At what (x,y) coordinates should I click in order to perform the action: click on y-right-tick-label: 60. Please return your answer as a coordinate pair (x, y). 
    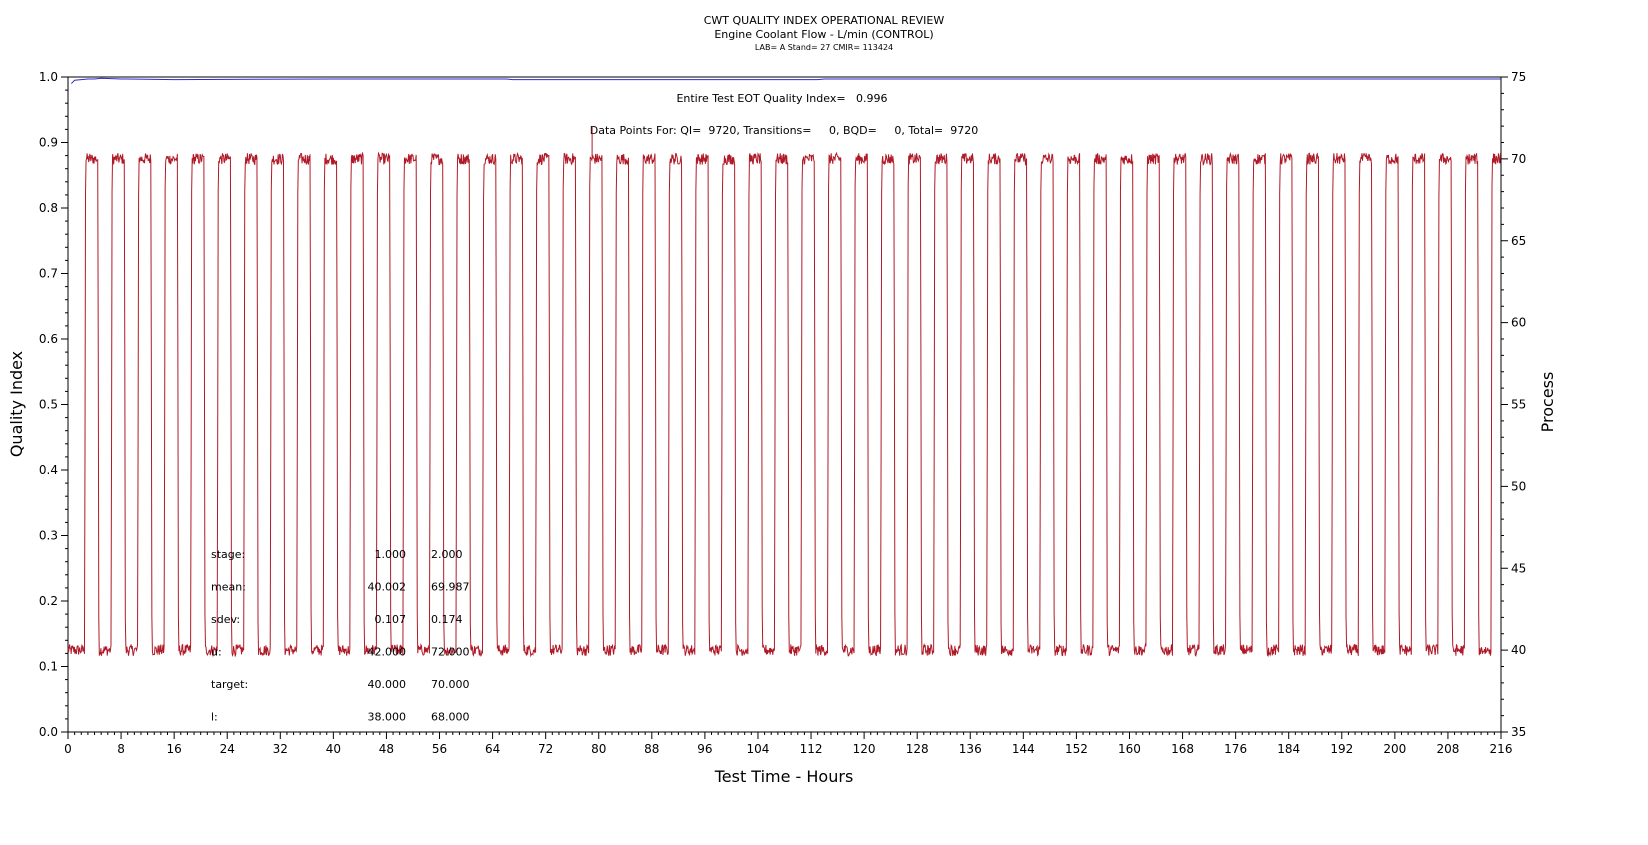
    Looking at the image, I should click on (1518, 323).